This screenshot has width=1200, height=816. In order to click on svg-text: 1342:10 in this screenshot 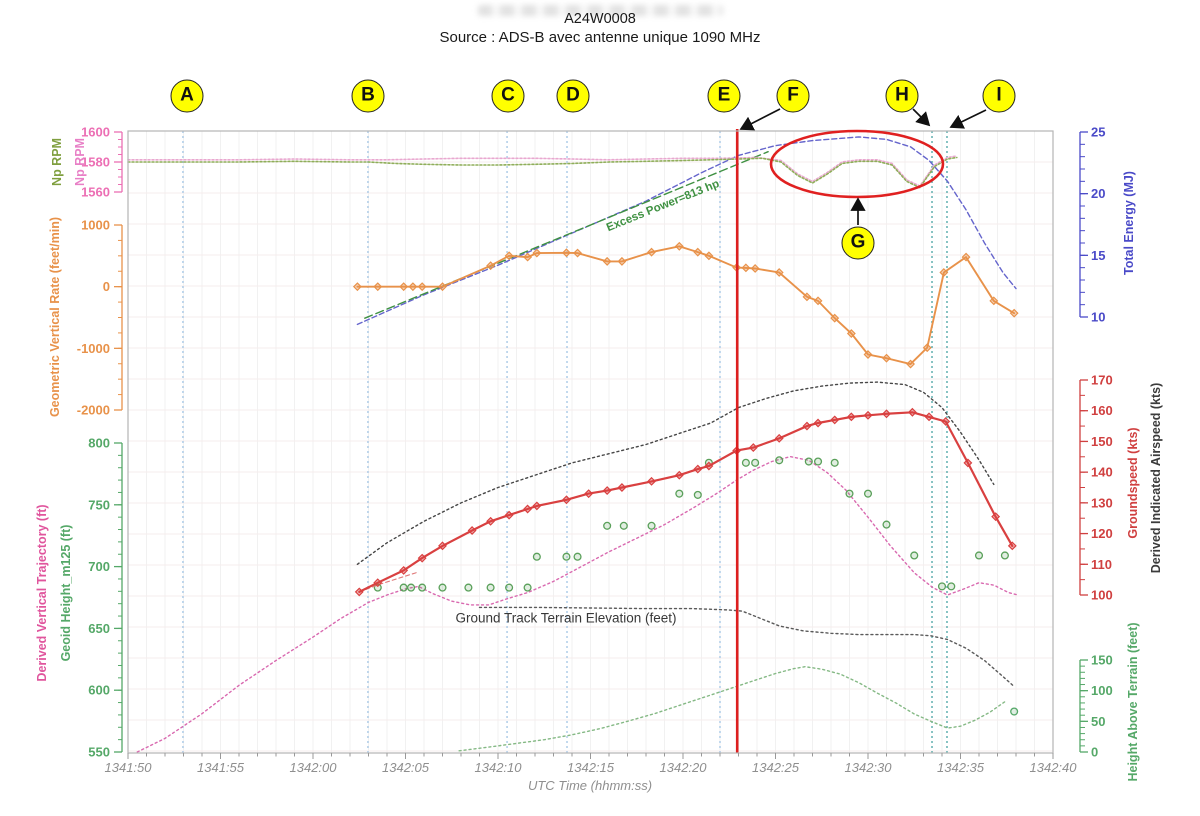, I will do `click(499, 767)`.